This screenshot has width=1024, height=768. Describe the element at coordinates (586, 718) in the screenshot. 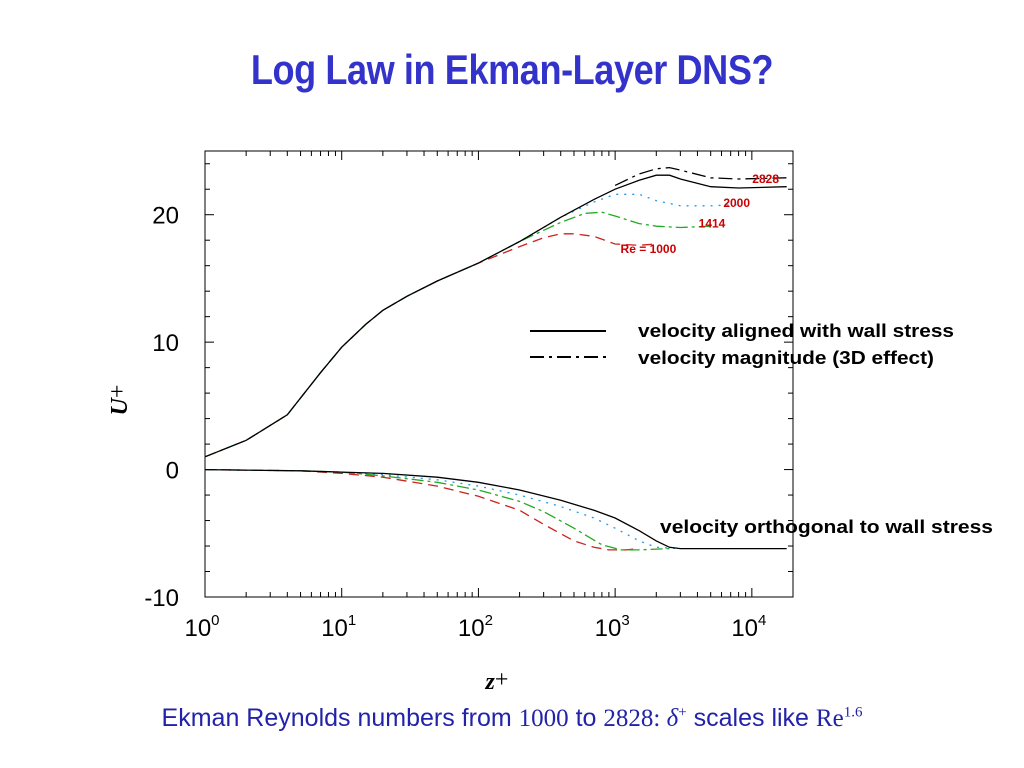

I see `footer-to: to` at that location.